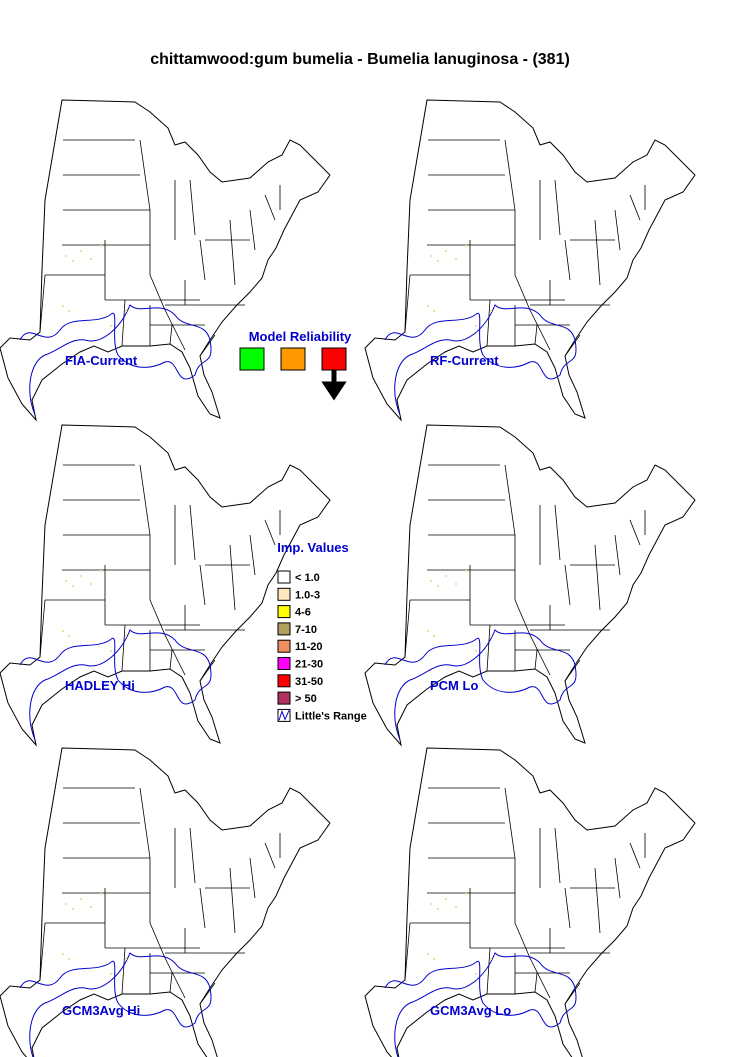 The height and width of the screenshot is (1057, 732). Describe the element at coordinates (300, 336) in the screenshot. I see `reliability-label: Model Reliability` at that location.